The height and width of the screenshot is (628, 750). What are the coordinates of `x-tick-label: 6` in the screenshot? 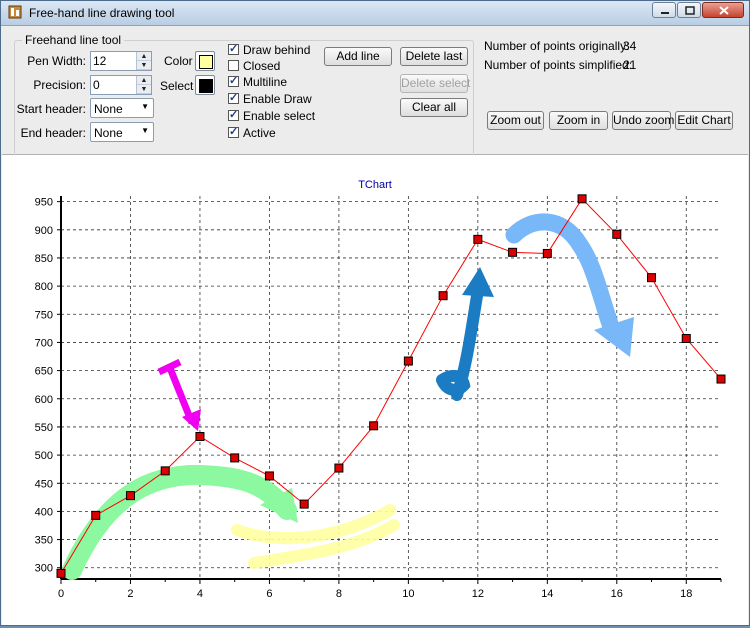 It's located at (269, 594).